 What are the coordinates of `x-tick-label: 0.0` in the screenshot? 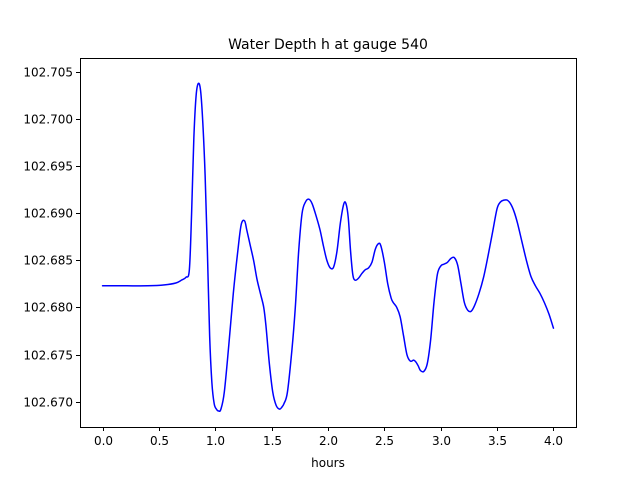 It's located at (103, 441).